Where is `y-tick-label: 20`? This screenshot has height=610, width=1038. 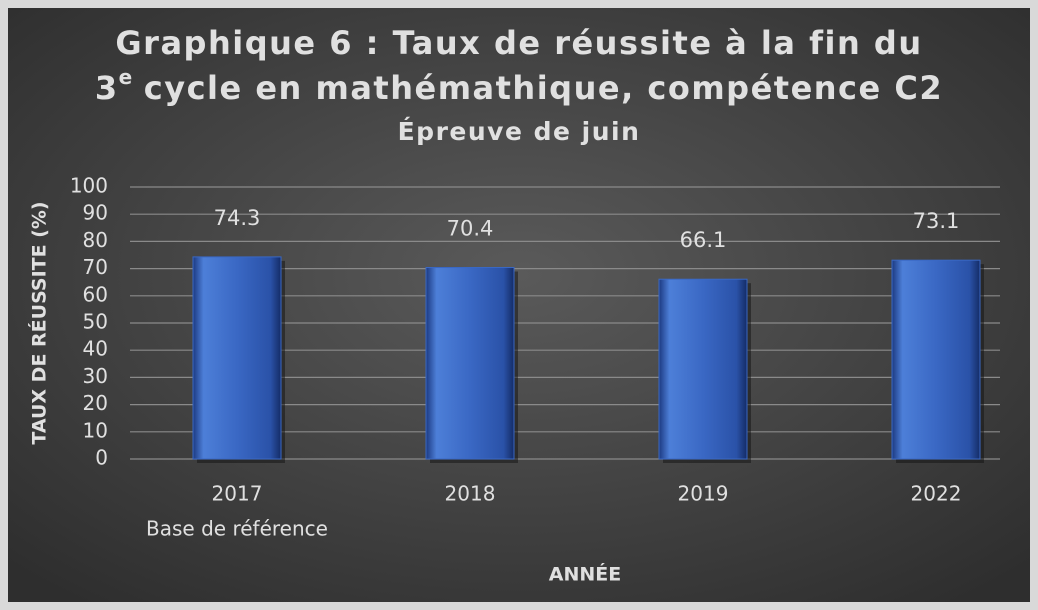
y-tick-label: 20 is located at coordinates (95, 403).